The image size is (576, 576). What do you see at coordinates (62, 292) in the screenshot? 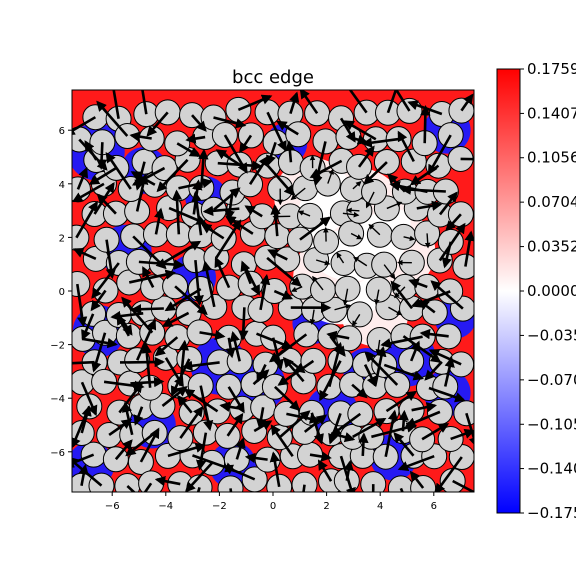
I see `y-tick-label: 0` at bounding box center [62, 292].